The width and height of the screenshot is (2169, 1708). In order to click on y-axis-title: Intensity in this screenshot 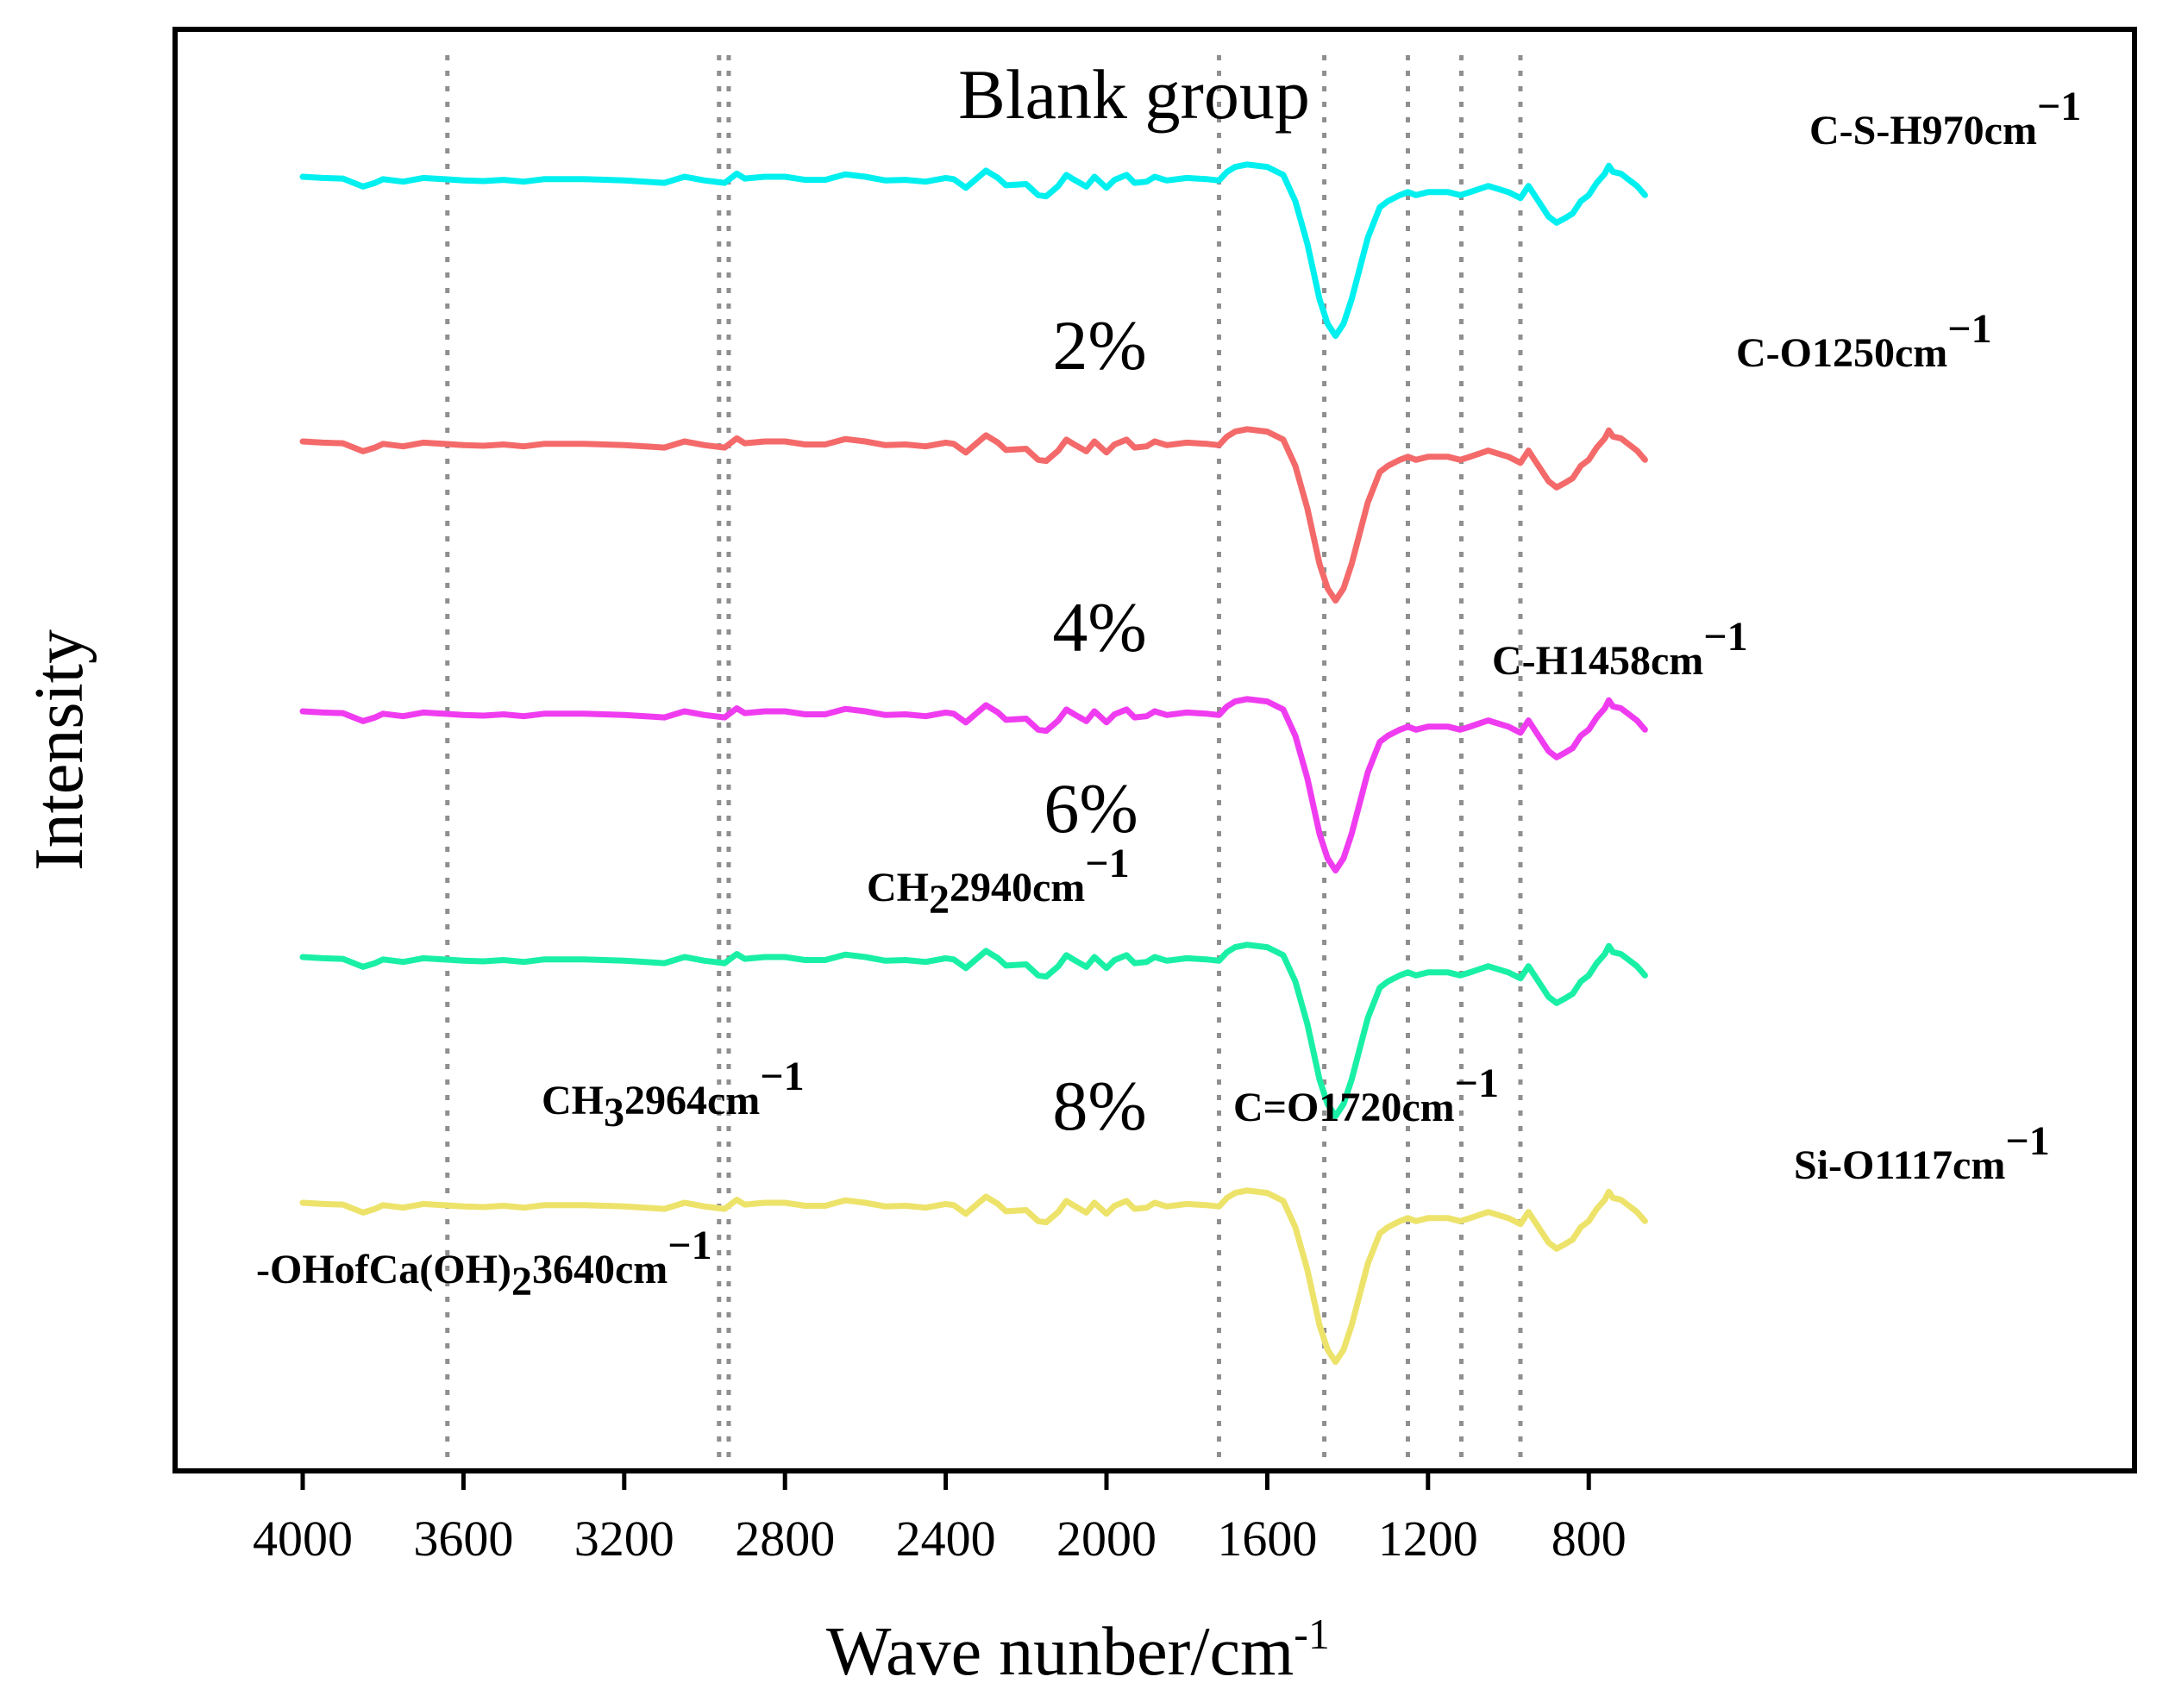, I will do `click(60, 750)`.